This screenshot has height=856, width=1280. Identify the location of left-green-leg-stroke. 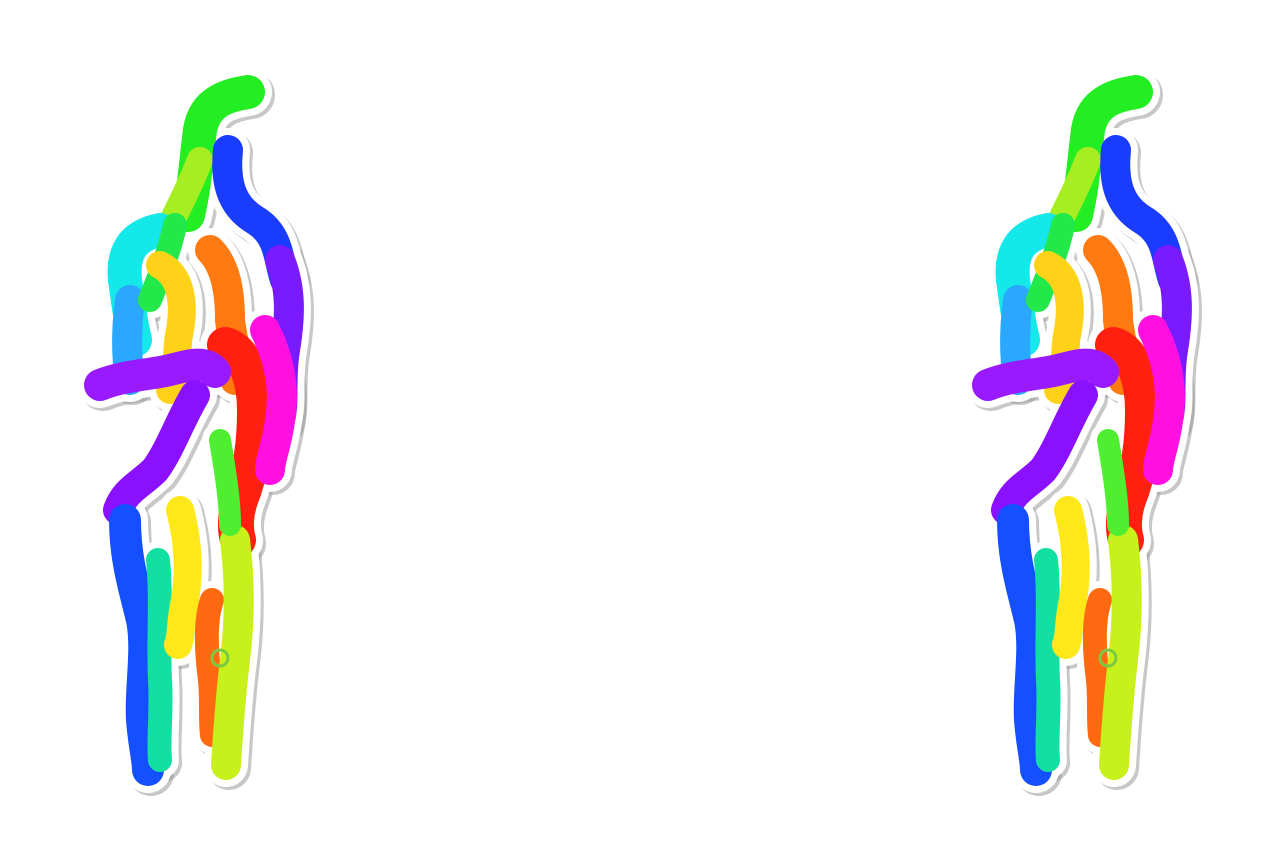
(225, 482).